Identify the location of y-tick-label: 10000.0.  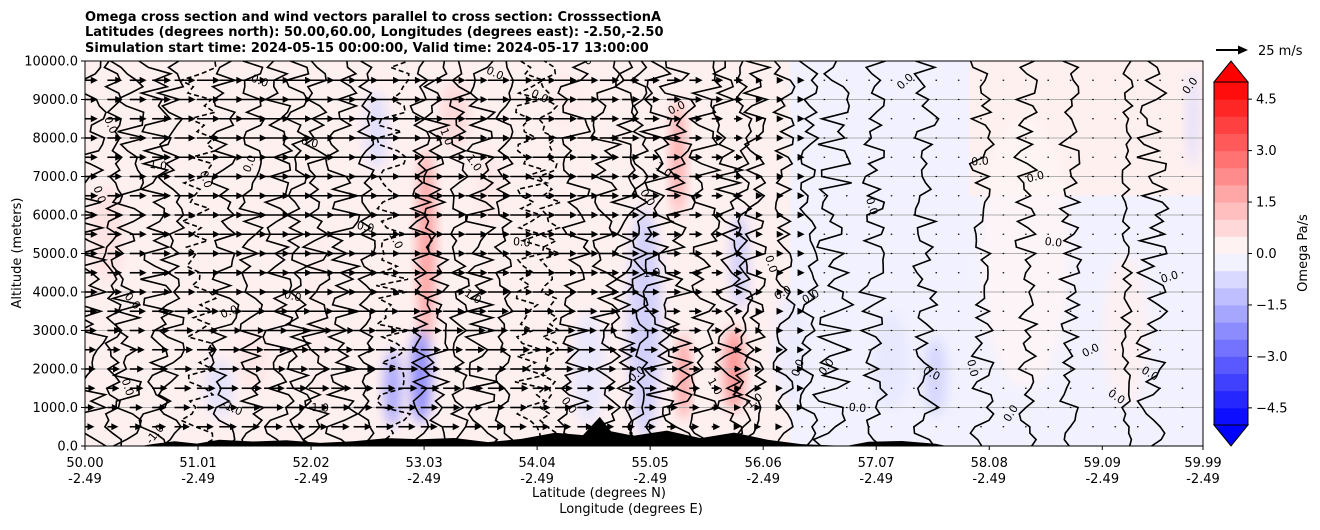
(51, 62).